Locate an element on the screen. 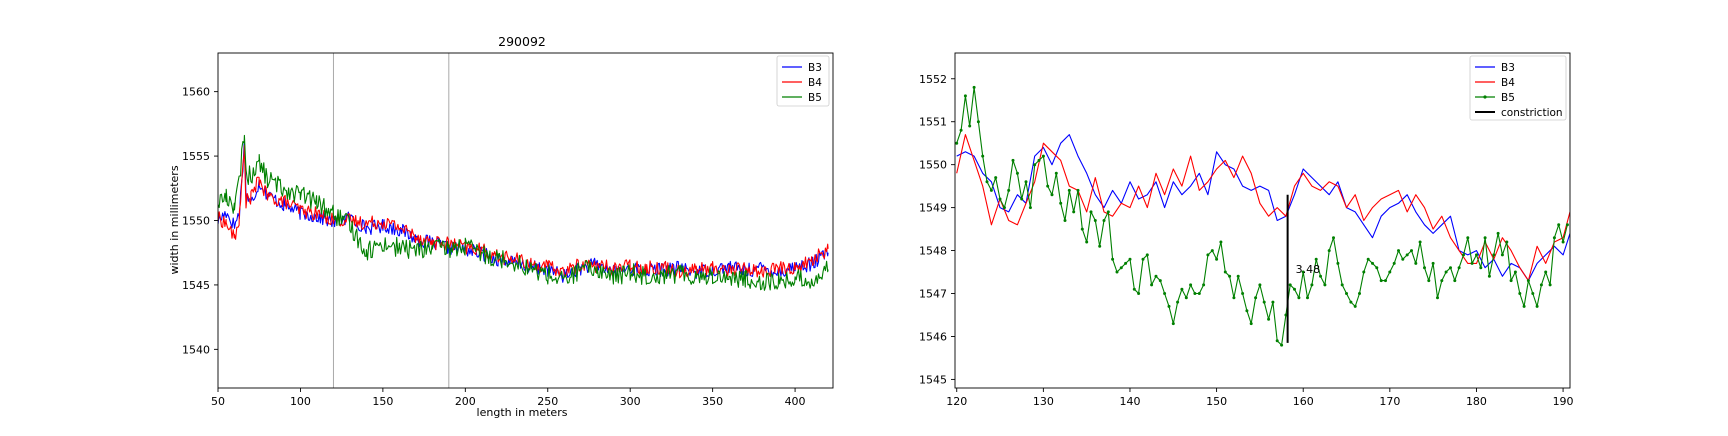 This screenshot has width=1728, height=436. left-chart-y-tick-label: 1545 is located at coordinates (196, 285).